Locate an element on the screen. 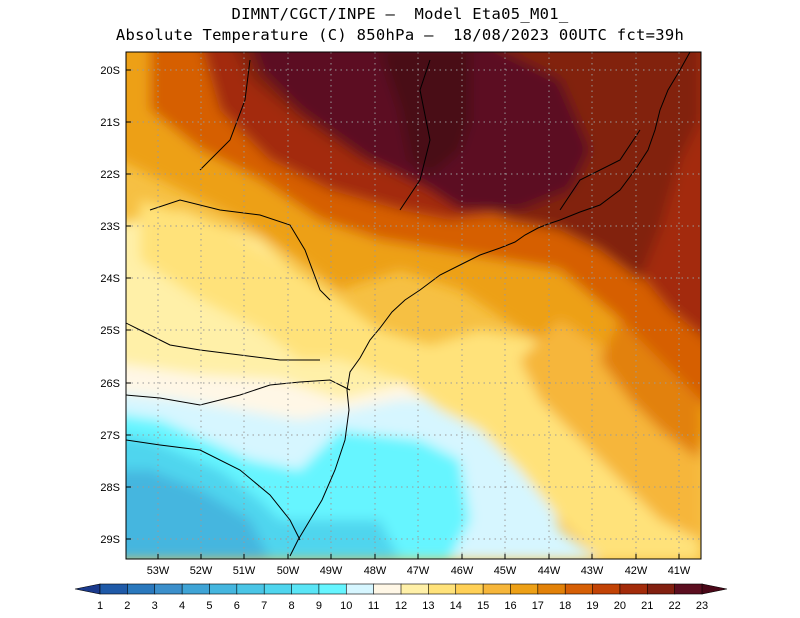  lat-label: 26S is located at coordinates (110, 384).